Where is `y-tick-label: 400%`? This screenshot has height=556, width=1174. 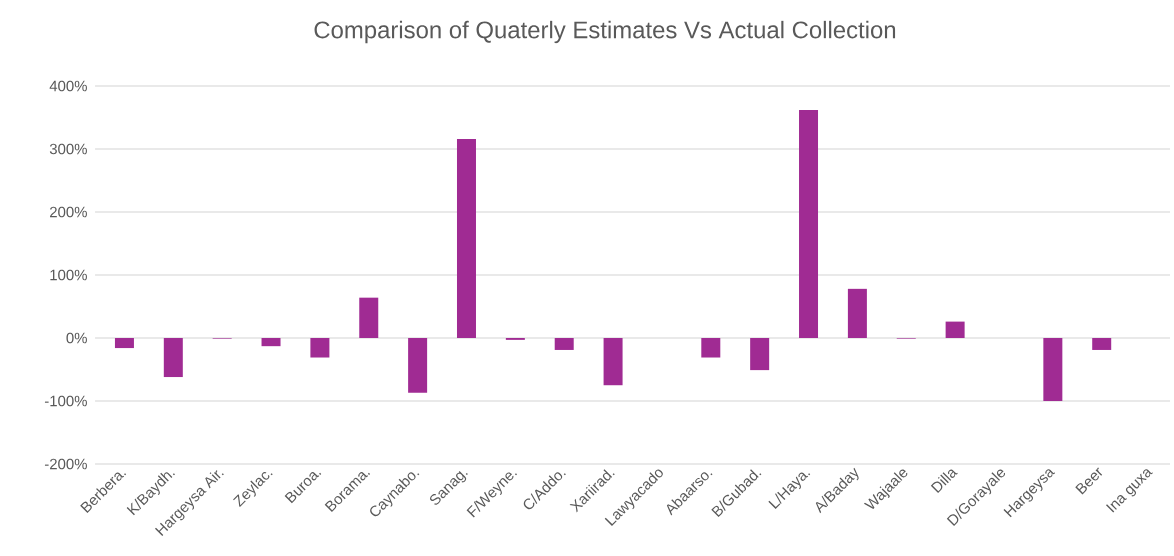 y-tick-label: 400% is located at coordinates (68, 86).